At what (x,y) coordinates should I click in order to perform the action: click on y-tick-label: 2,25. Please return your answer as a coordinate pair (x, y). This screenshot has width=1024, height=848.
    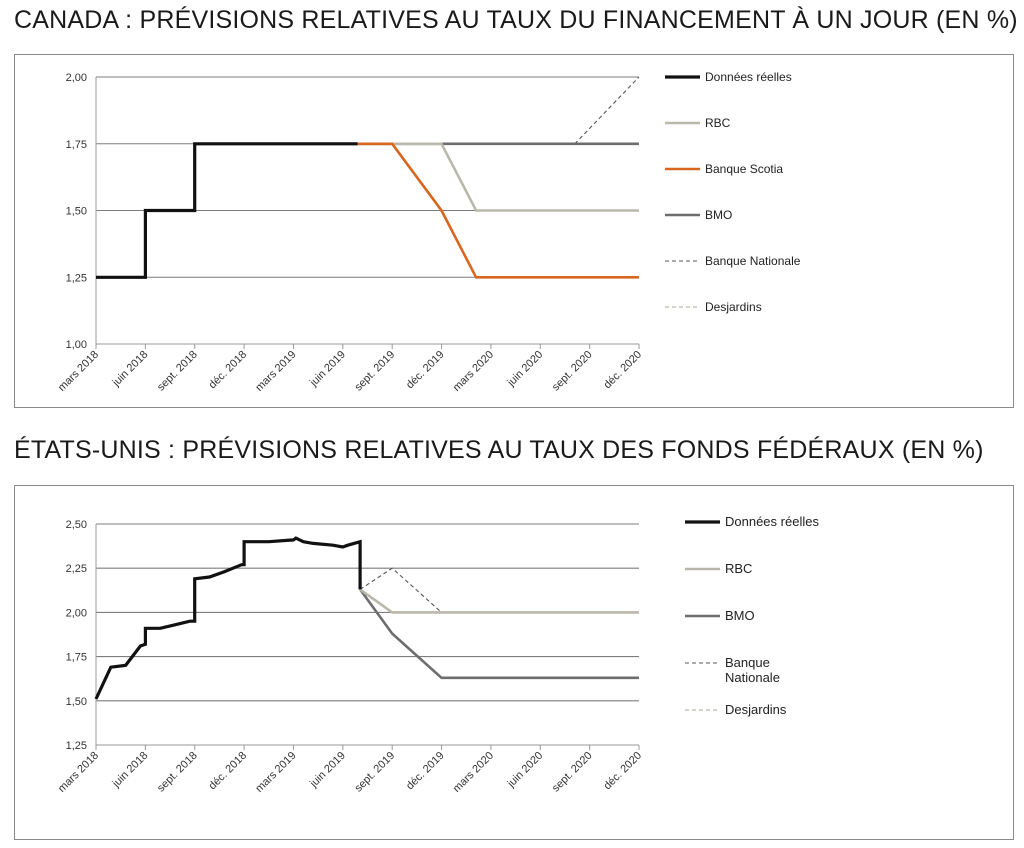
    Looking at the image, I should click on (76, 569).